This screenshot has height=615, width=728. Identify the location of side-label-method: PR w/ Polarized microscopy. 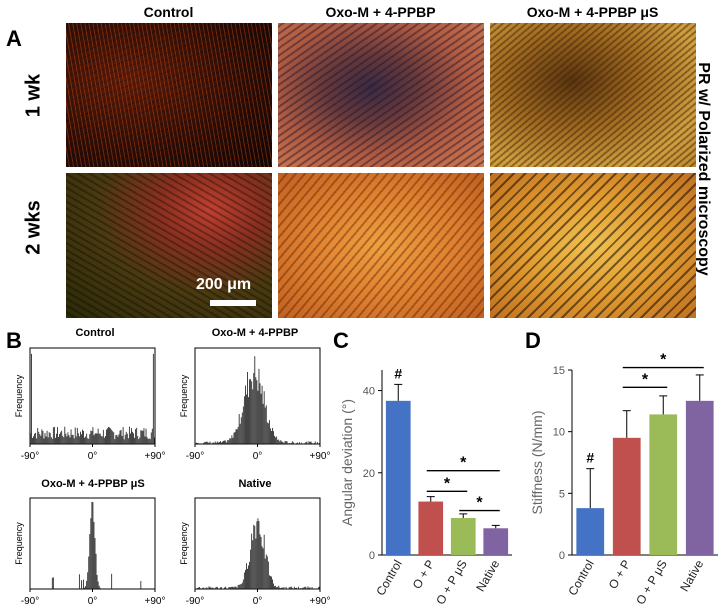
(703, 169).